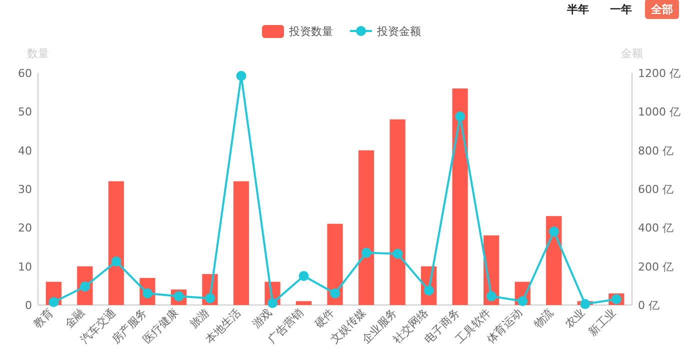 Image resolution: width=700 pixels, height=364 pixels. I want to click on text: 全部, so click(661, 9).